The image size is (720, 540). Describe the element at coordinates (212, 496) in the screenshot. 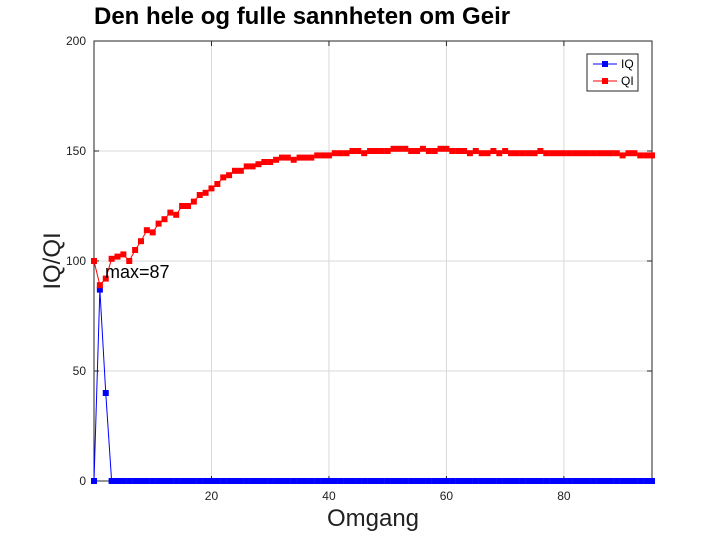

I see `x-tick-label: 20` at that location.